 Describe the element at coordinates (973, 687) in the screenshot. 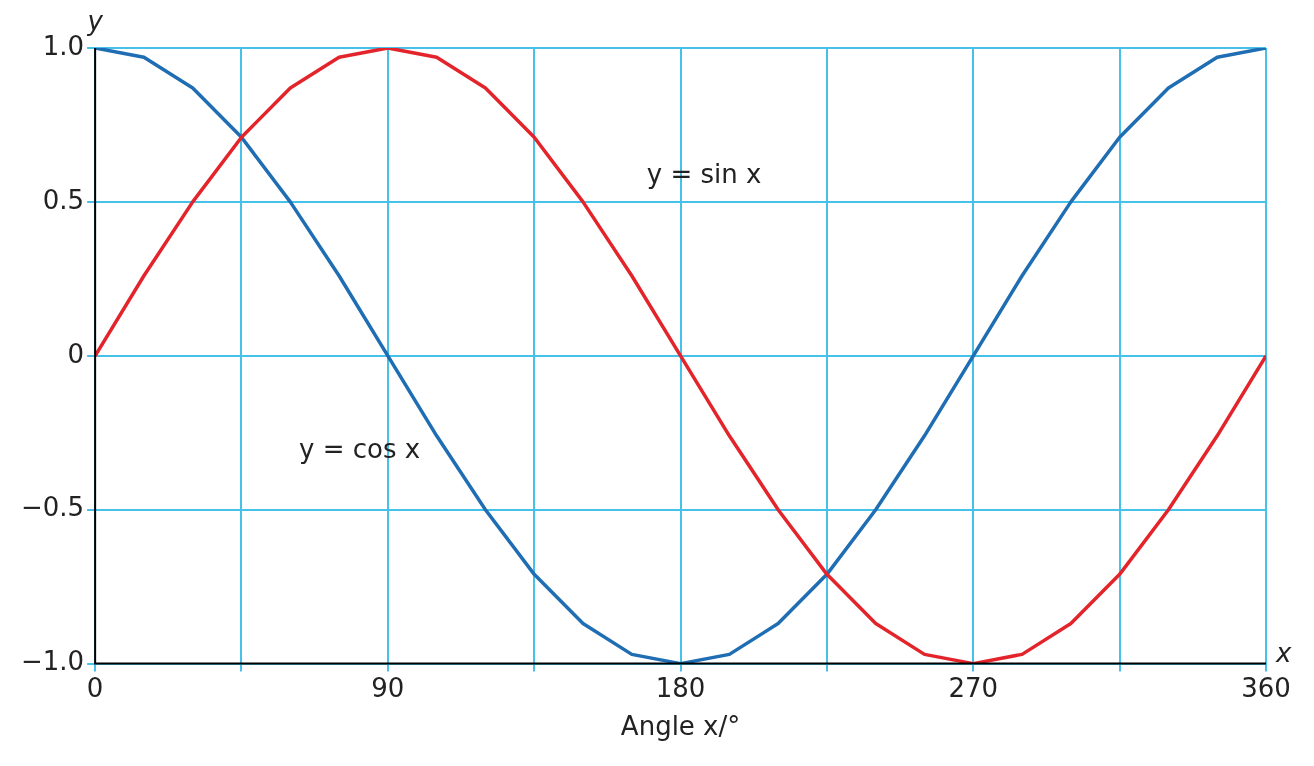

I see `x-tick-label: 270` at that location.